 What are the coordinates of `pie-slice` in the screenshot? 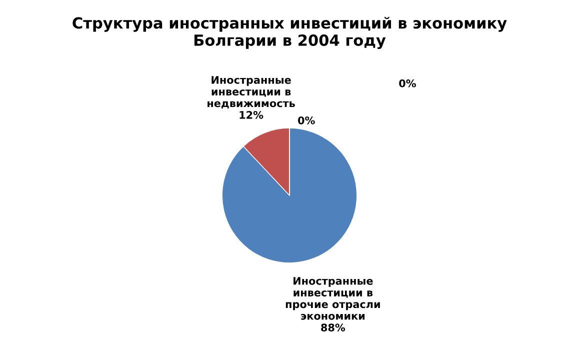 It's located at (290, 196).